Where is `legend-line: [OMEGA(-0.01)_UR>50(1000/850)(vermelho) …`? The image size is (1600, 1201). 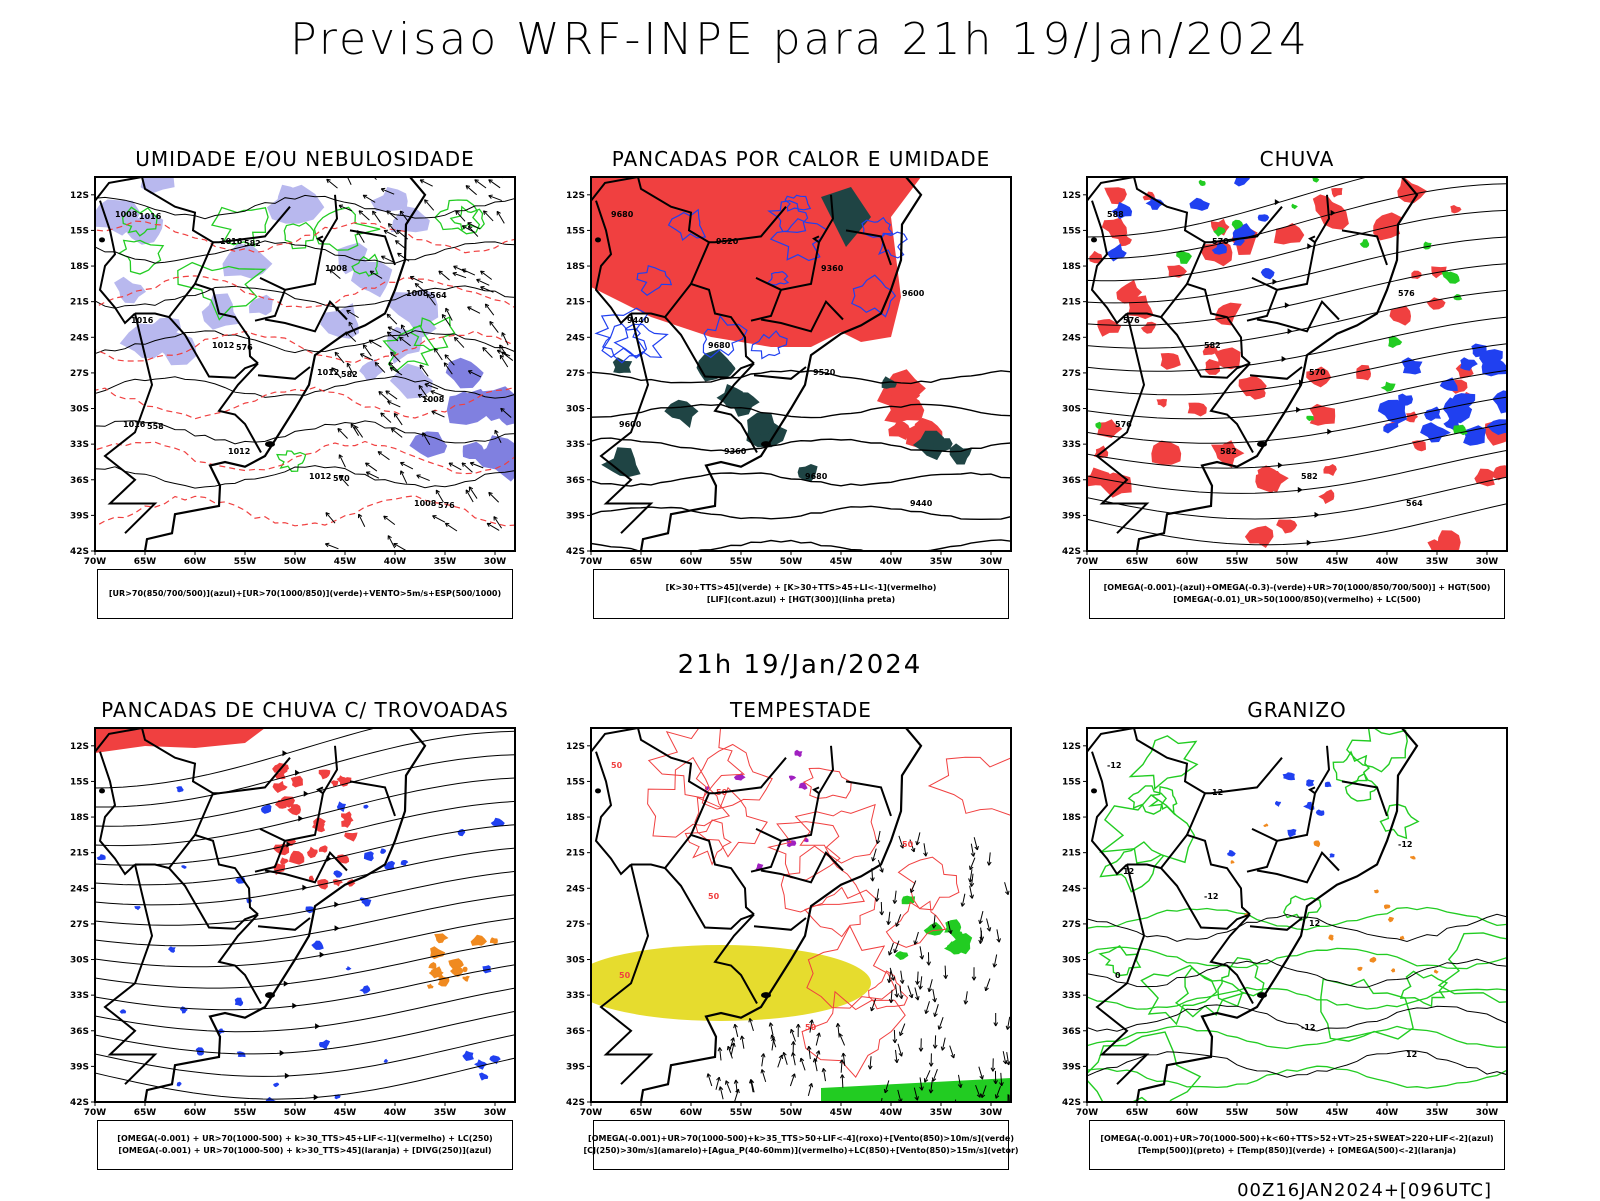 legend-line: [OMEGA(-0.01)_UR>50(1000/850)(vermelho) … is located at coordinates (1297, 600).